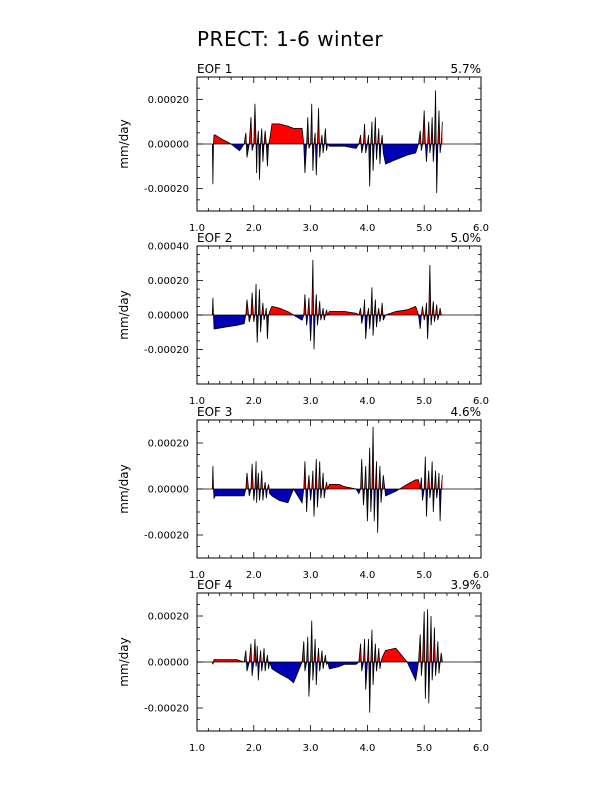  What do you see at coordinates (327, 635) in the screenshot?
I see `eof-4-positive-area` at bounding box center [327, 635].